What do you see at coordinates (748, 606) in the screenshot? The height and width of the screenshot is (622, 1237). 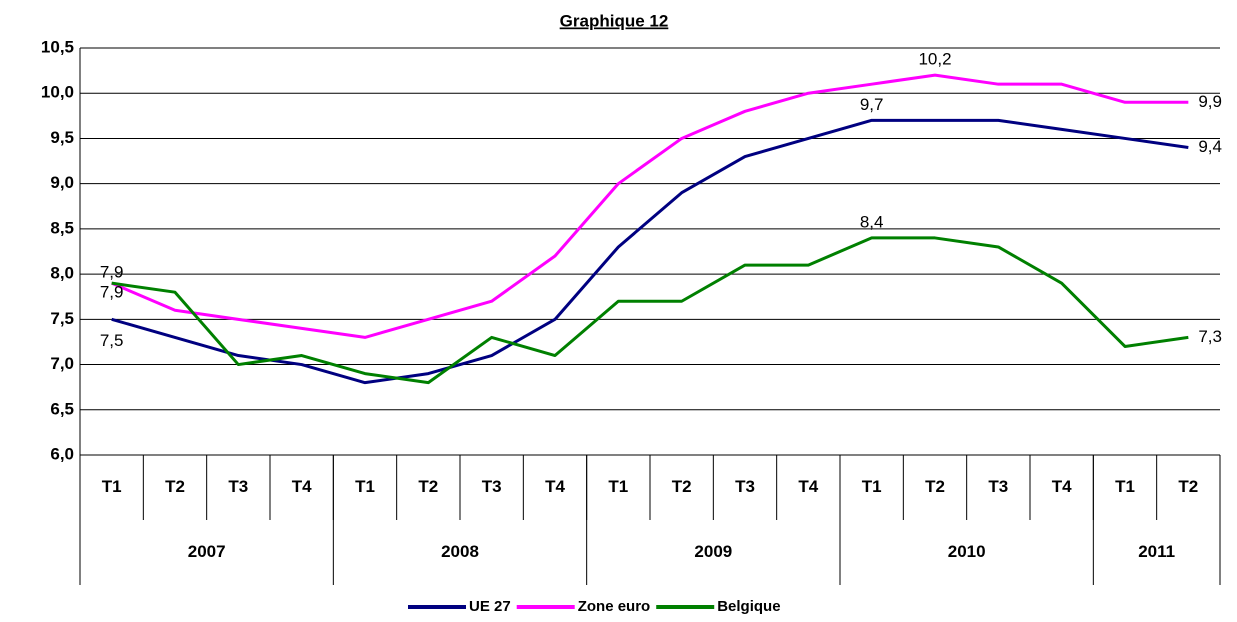 I see `legend-label: Belgique` at bounding box center [748, 606].